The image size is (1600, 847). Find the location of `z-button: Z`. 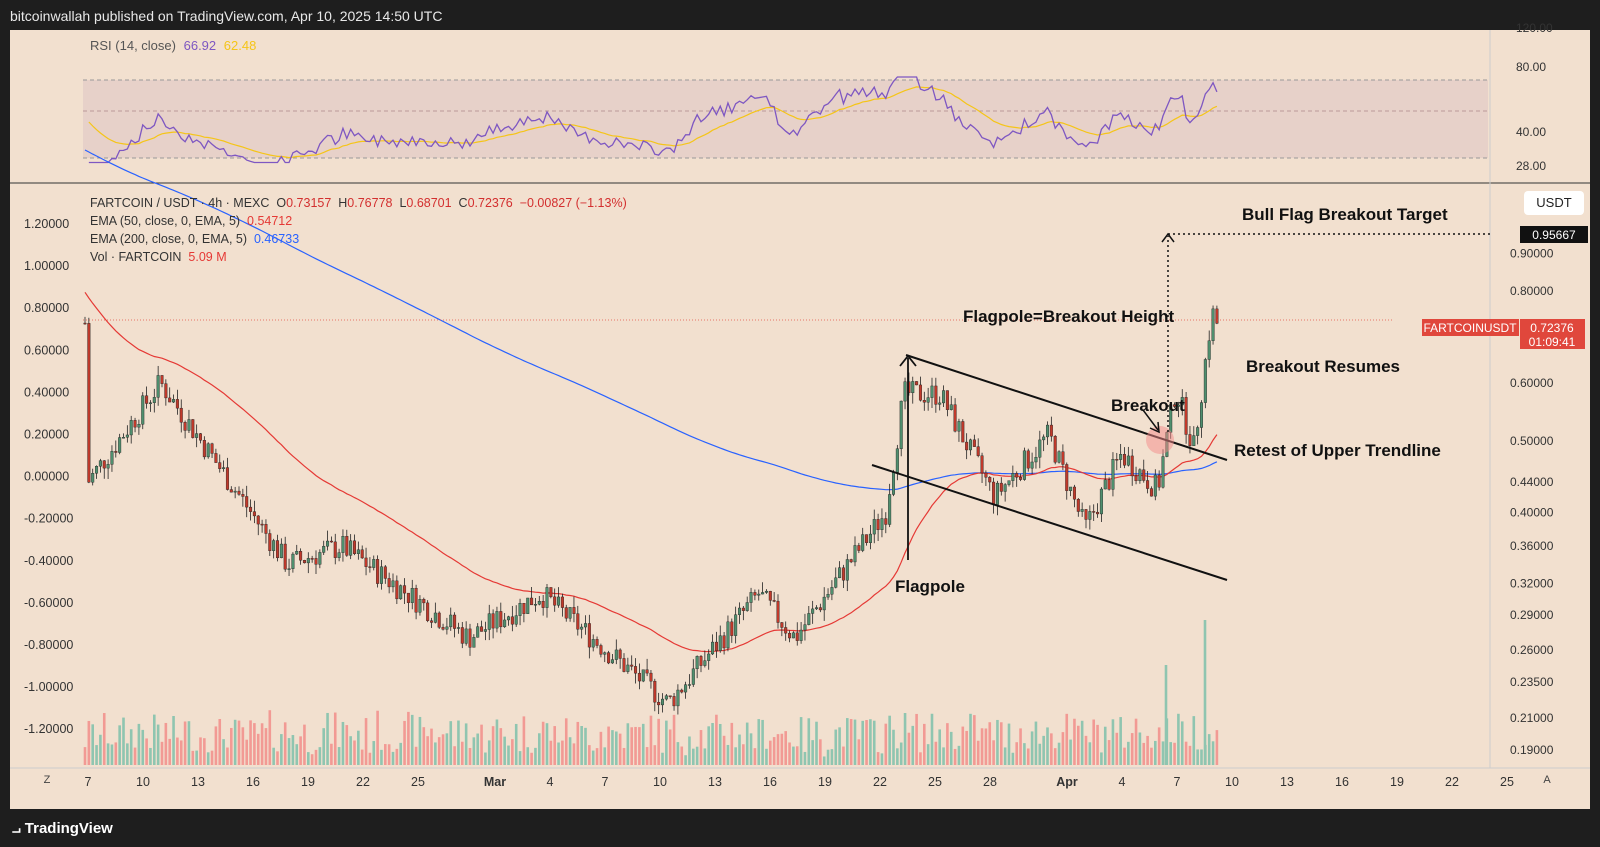

z-button: Z is located at coordinates (47, 780).